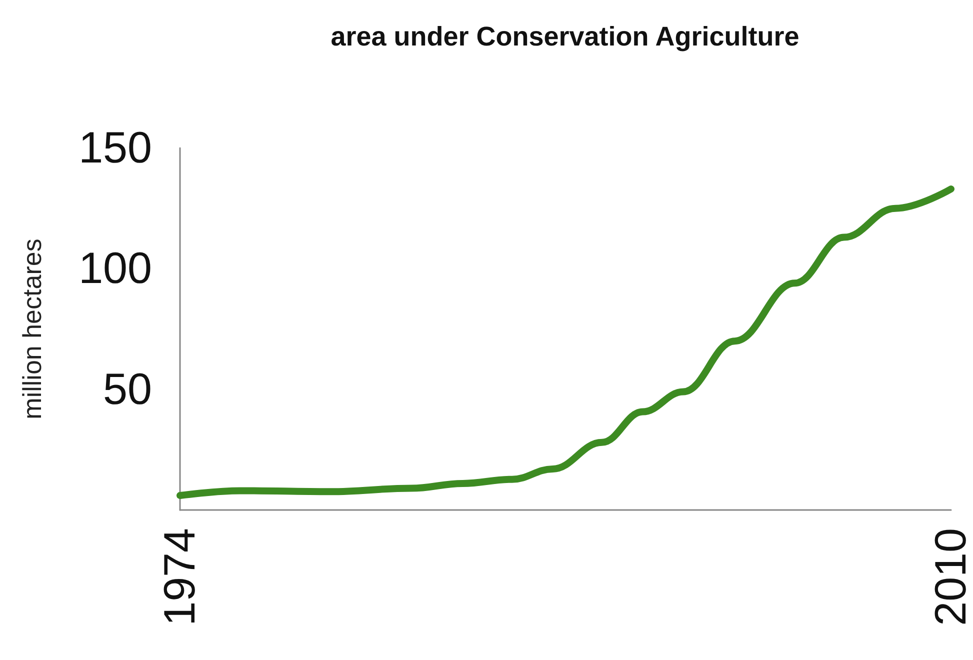 The height and width of the screenshot is (660, 973). Describe the element at coordinates (180, 577) in the screenshot. I see `x-tick-label: 1974` at that location.